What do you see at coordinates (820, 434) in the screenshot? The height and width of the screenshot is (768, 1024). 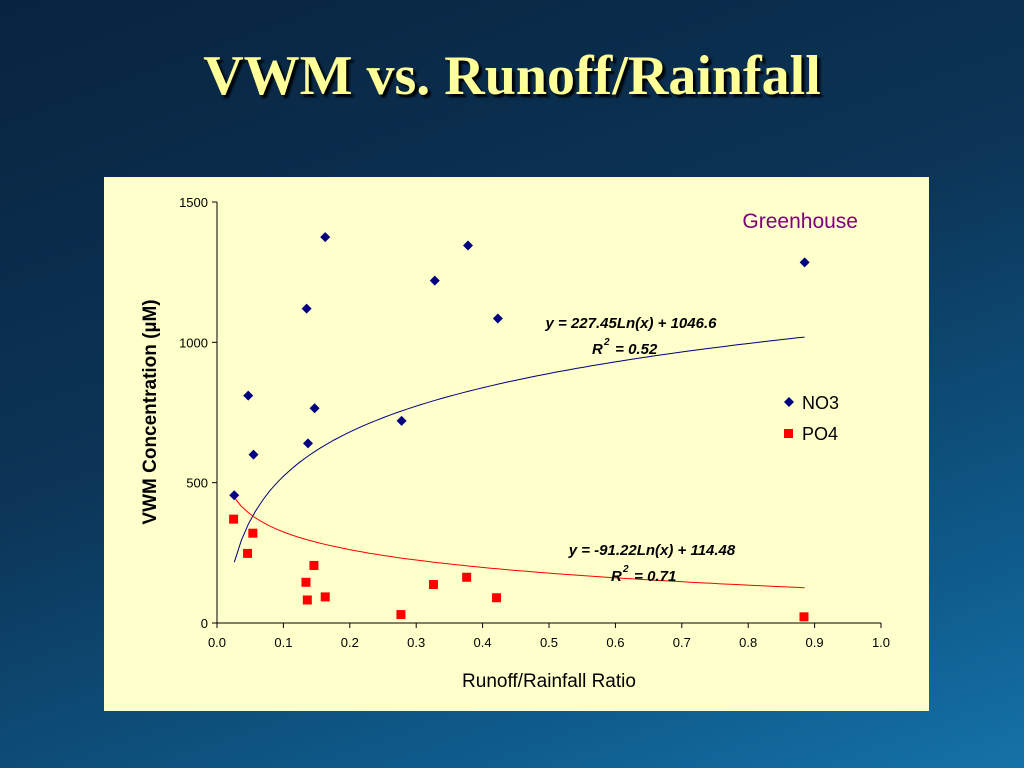 I see `legend-po4-label: PO4` at bounding box center [820, 434].